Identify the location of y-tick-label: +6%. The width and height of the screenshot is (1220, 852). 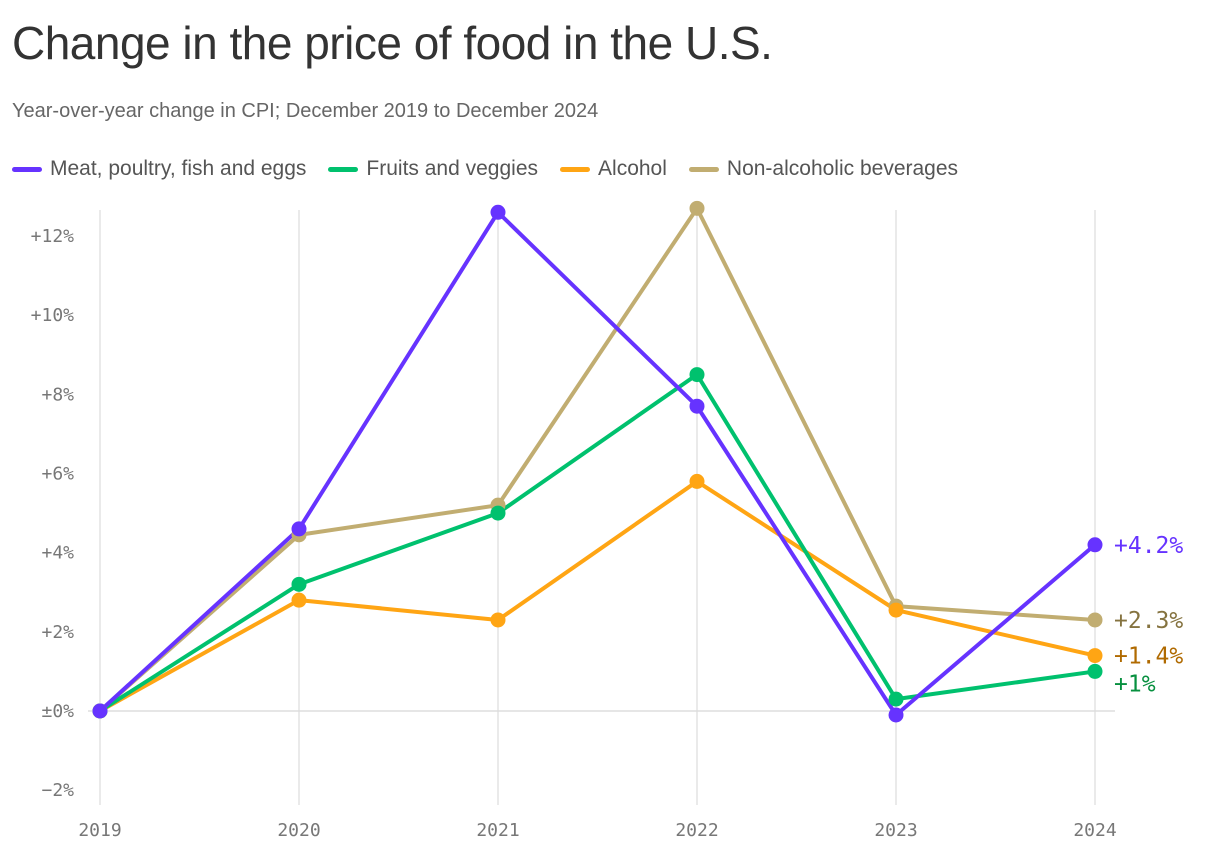
(57, 474).